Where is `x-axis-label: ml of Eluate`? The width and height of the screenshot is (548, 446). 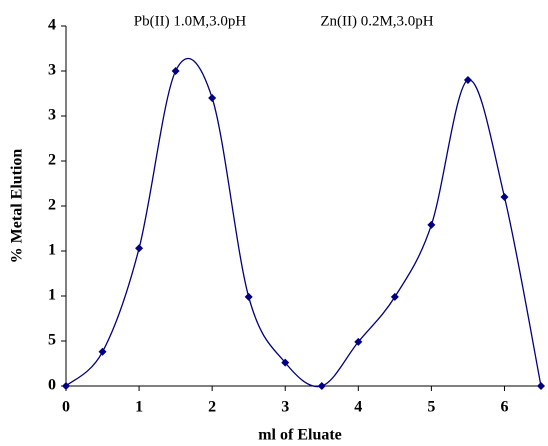 x-axis-label: ml of Eluate is located at coordinates (300, 435).